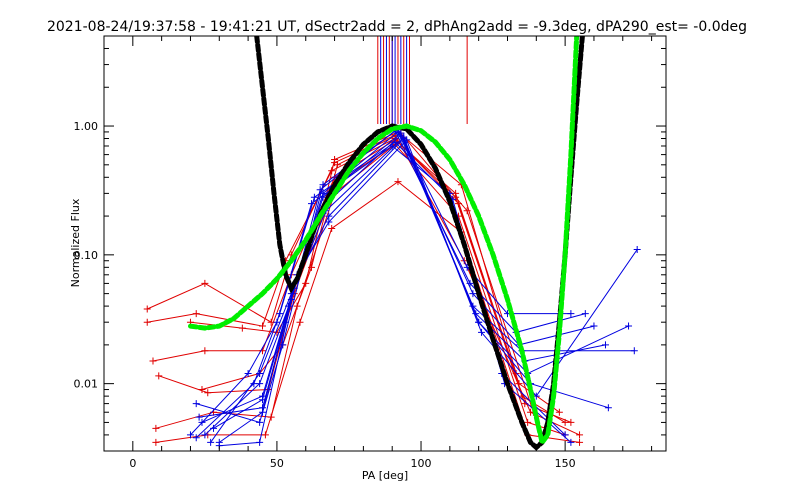 Image resolution: width=800 pixels, height=500 pixels. Describe the element at coordinates (421, 463) in the screenshot. I see `x-tick-label-100: 100` at that location.